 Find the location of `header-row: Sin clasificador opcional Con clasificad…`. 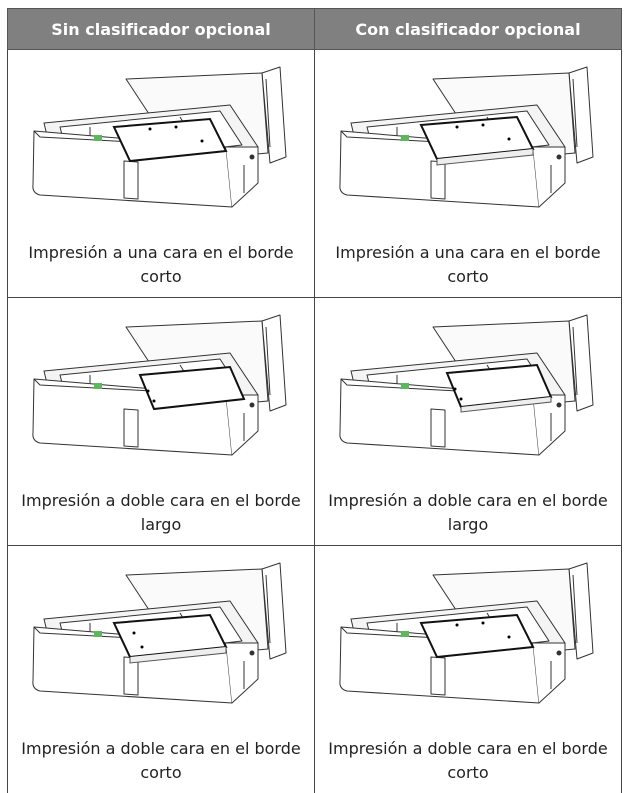

header-row: Sin clasificador opcional Con clasificad… is located at coordinates (314, 29).